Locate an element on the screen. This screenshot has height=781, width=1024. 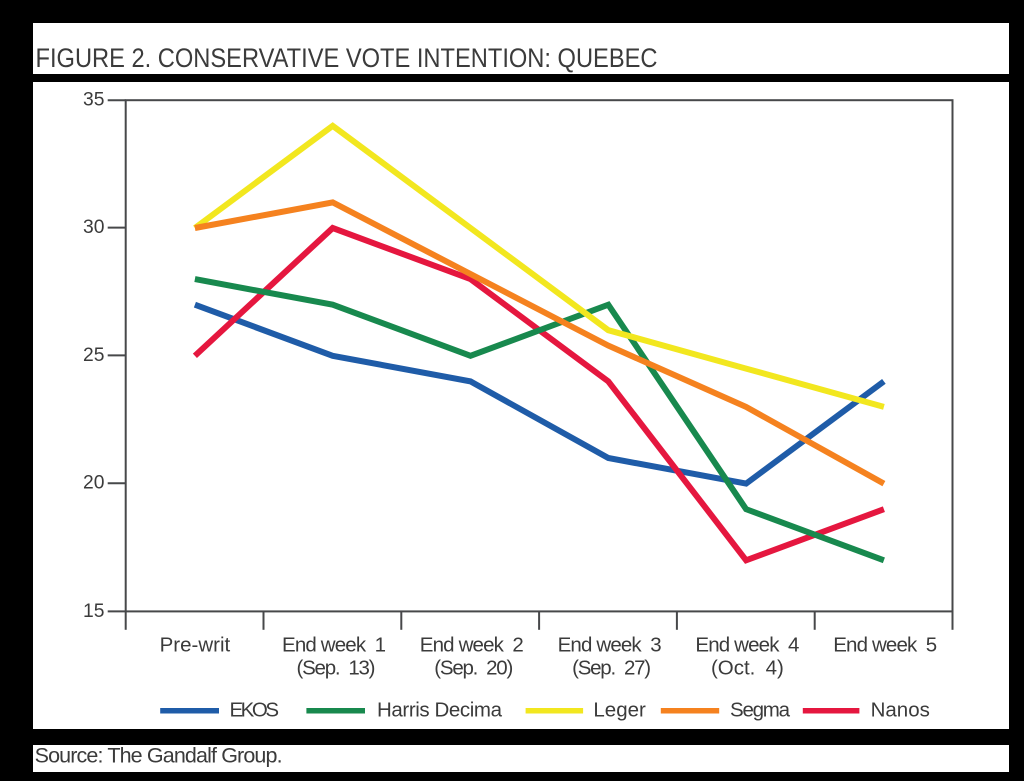
svg-text: 30 is located at coordinates (93, 227).